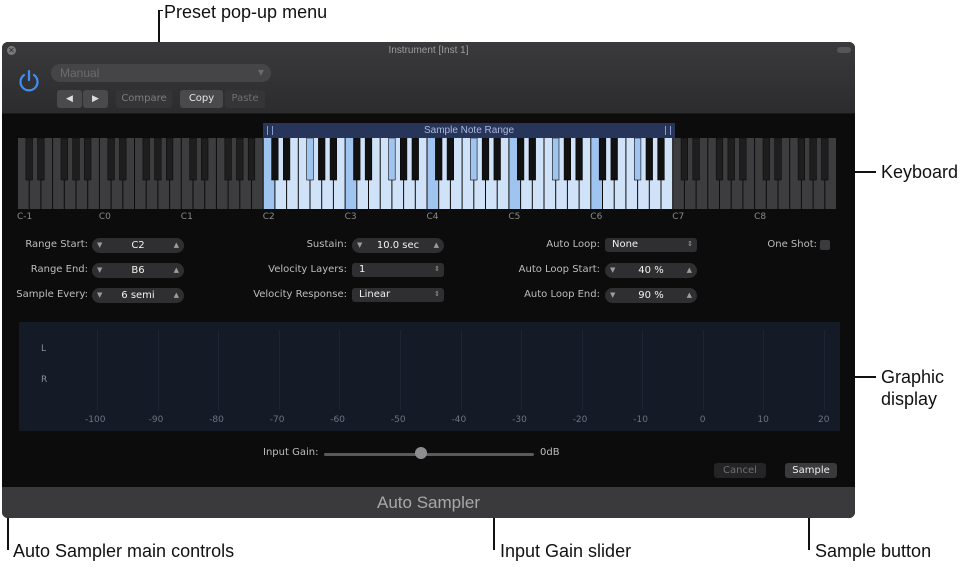  I want to click on black-key-D#3, so click(368, 159).